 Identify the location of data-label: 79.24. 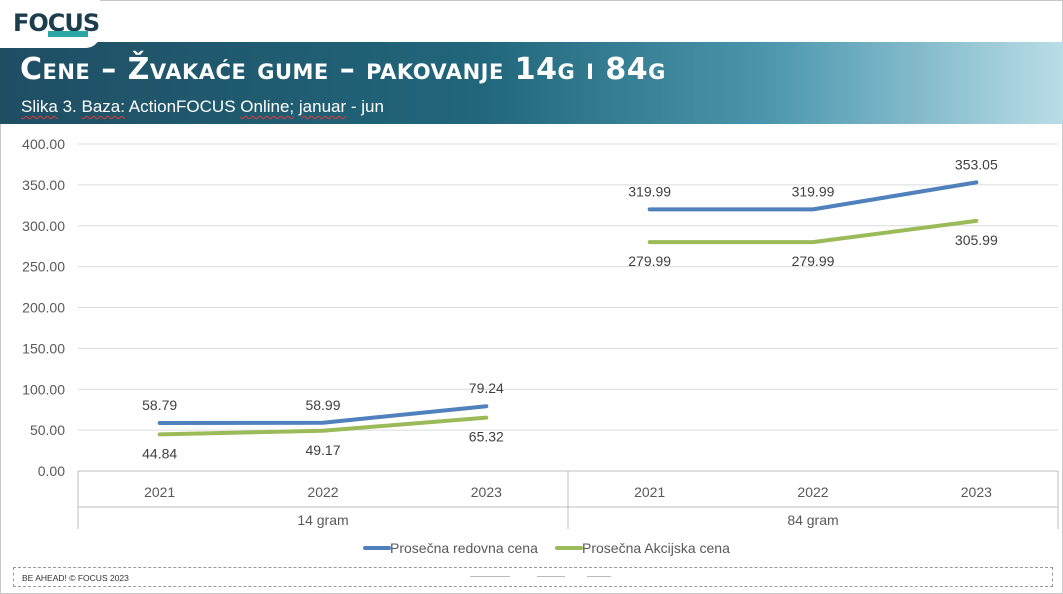
(486, 388).